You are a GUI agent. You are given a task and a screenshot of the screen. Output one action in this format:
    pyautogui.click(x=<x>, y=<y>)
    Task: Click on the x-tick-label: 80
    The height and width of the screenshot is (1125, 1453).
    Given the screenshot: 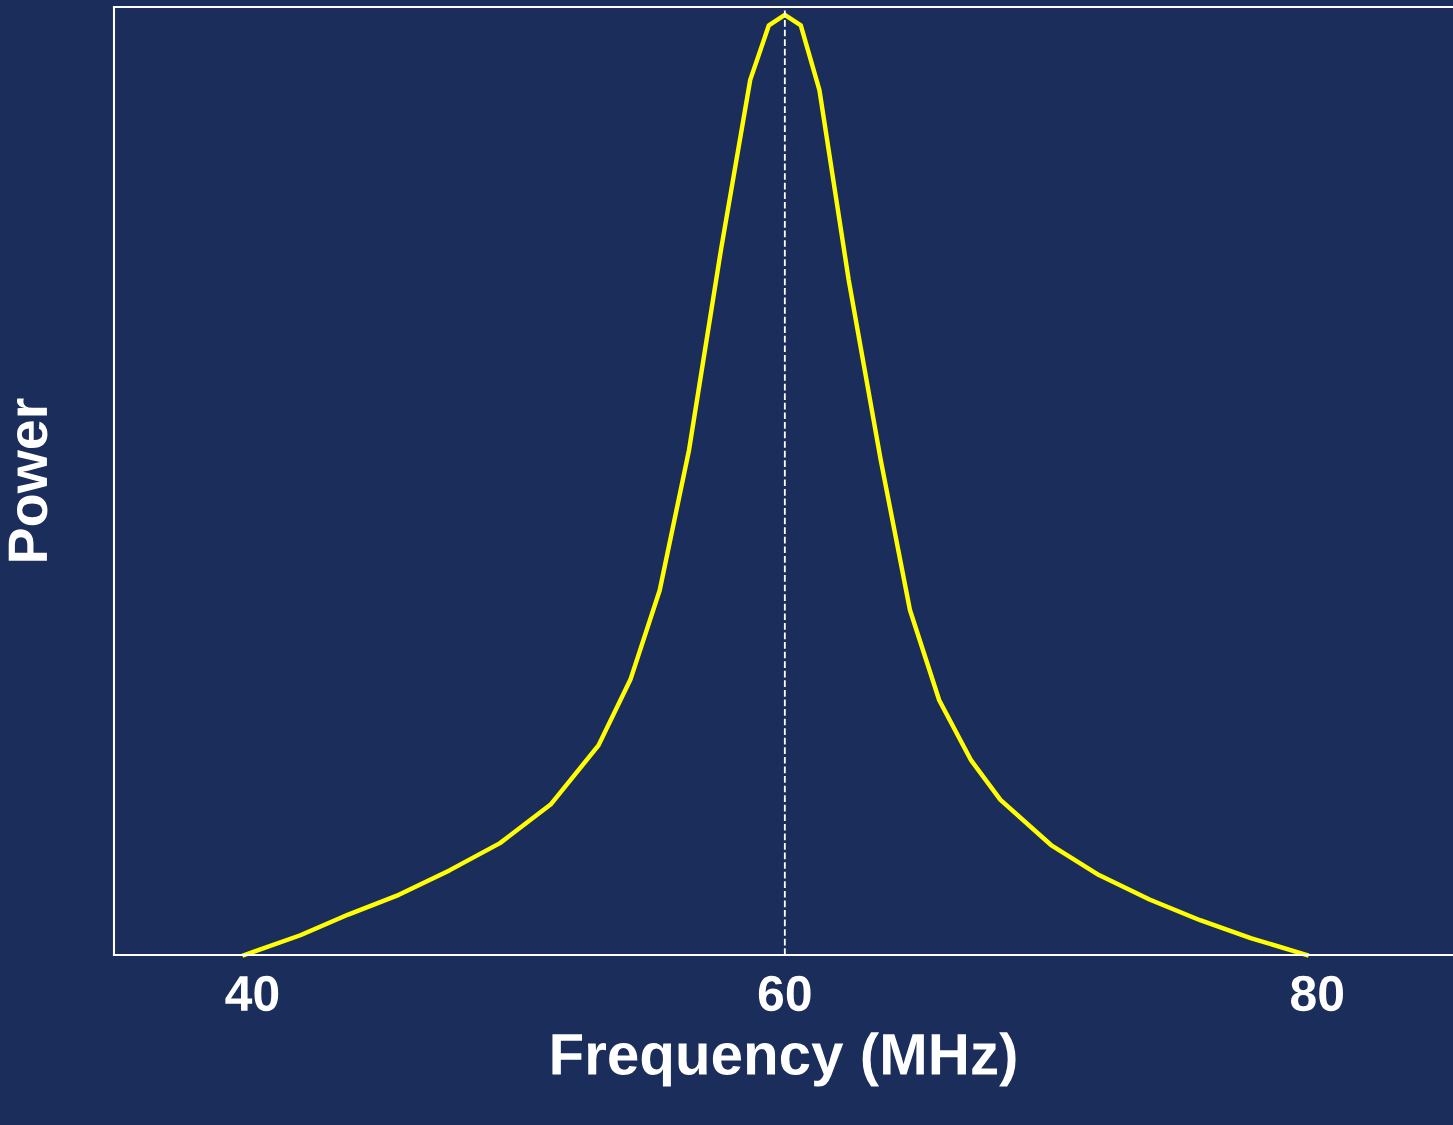 What is the action you would take?
    pyautogui.click(x=1317, y=993)
    